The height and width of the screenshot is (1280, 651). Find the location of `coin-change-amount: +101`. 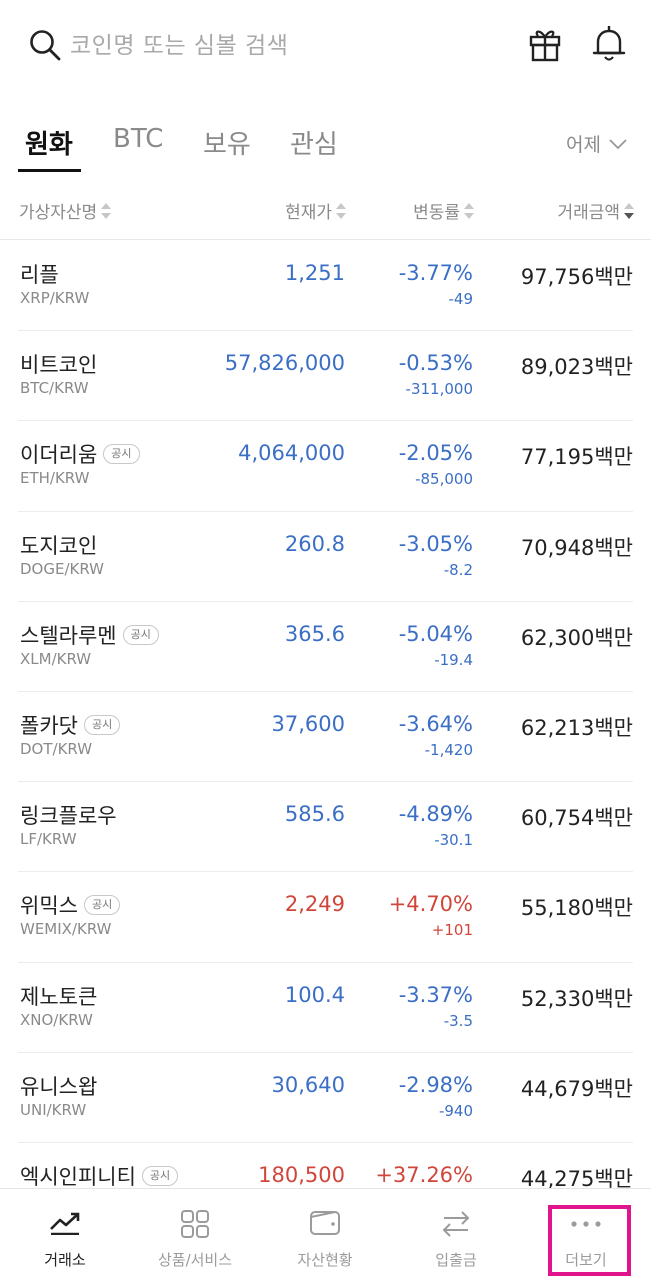

coin-change-amount: +101 is located at coordinates (452, 930).